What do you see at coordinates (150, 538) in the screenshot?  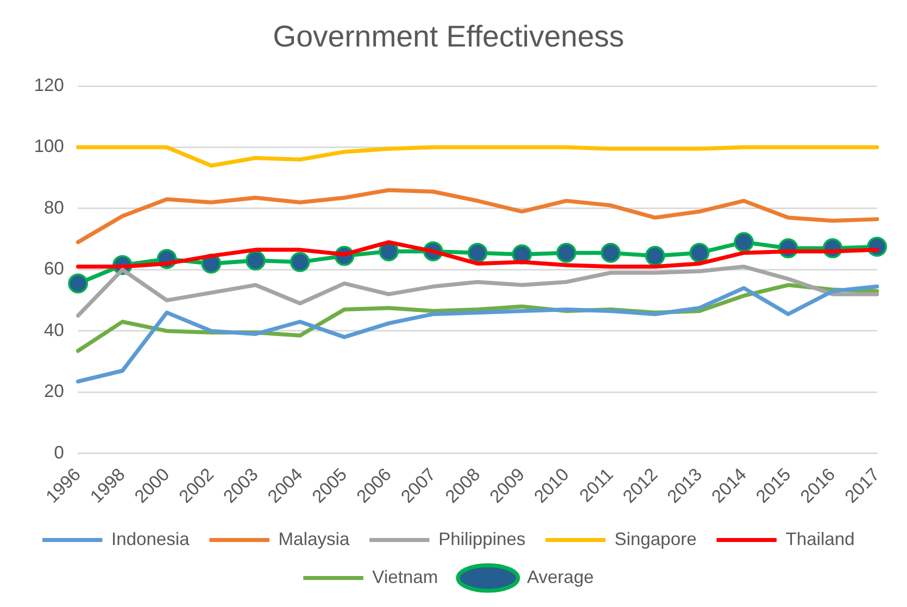 I see `legend-label: Indonesia` at bounding box center [150, 538].